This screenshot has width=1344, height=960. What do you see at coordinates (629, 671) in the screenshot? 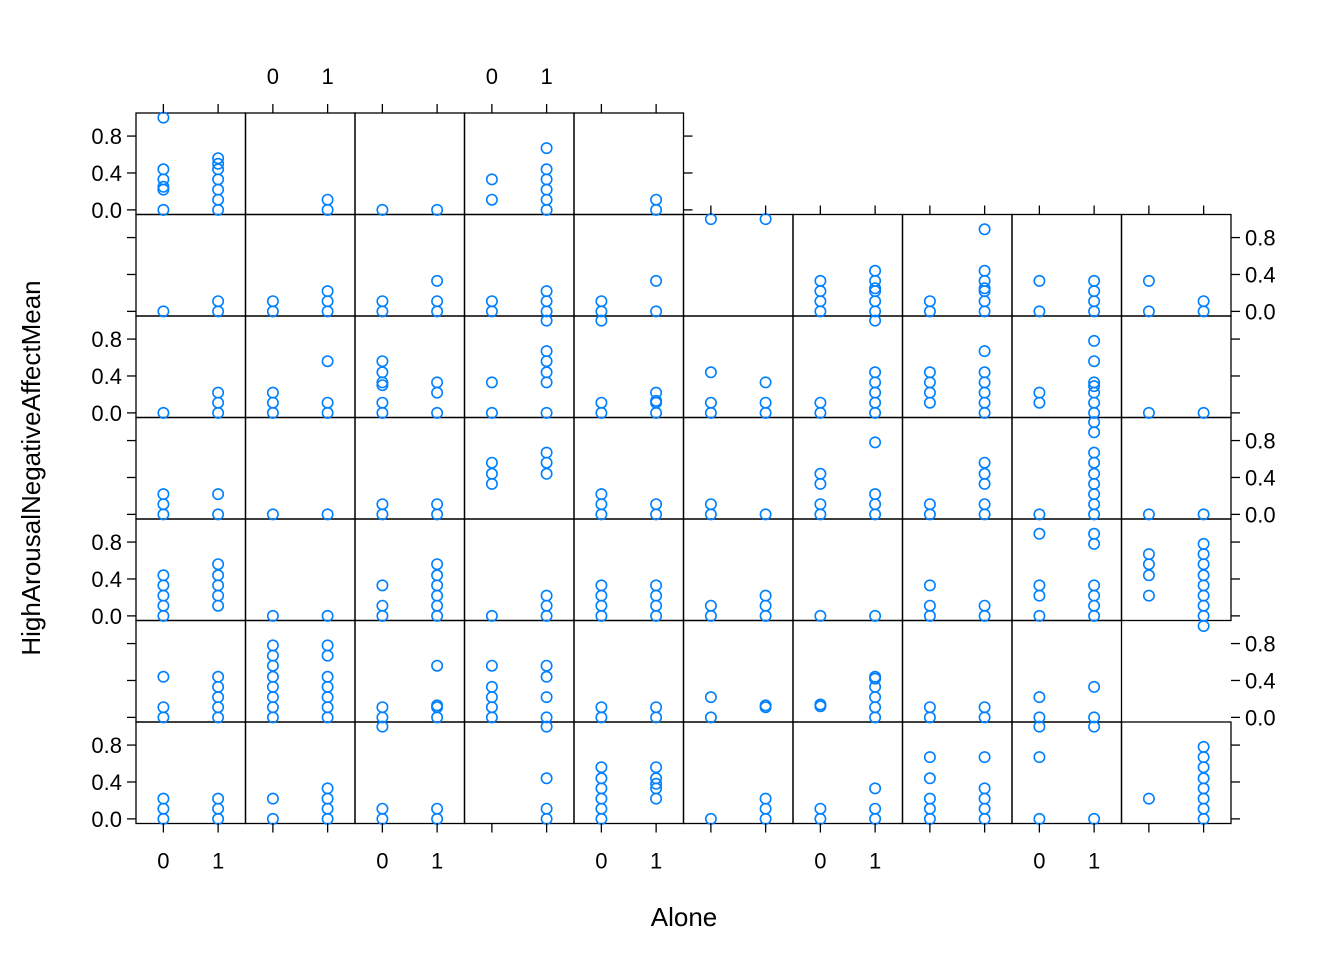
I see `panel-r5-c4` at bounding box center [629, 671].